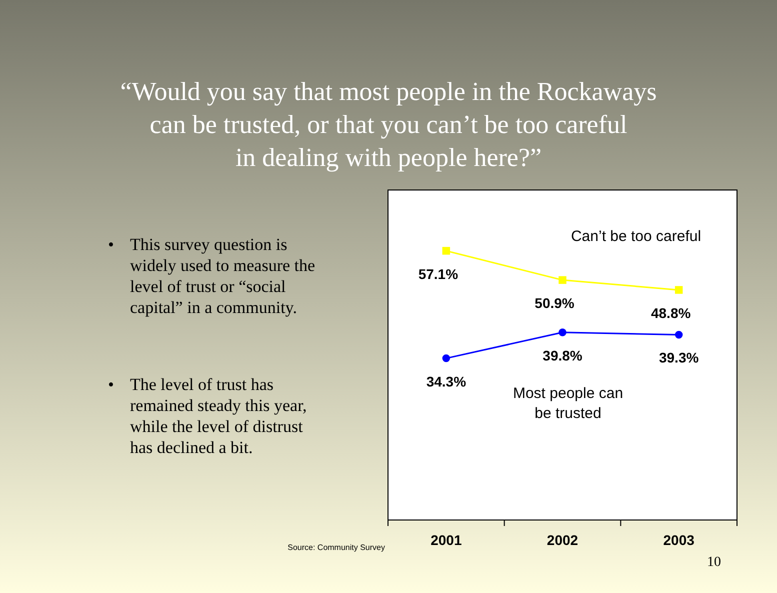  Describe the element at coordinates (562, 355) in the screenshot. I see `data-label: 39.8%` at that location.